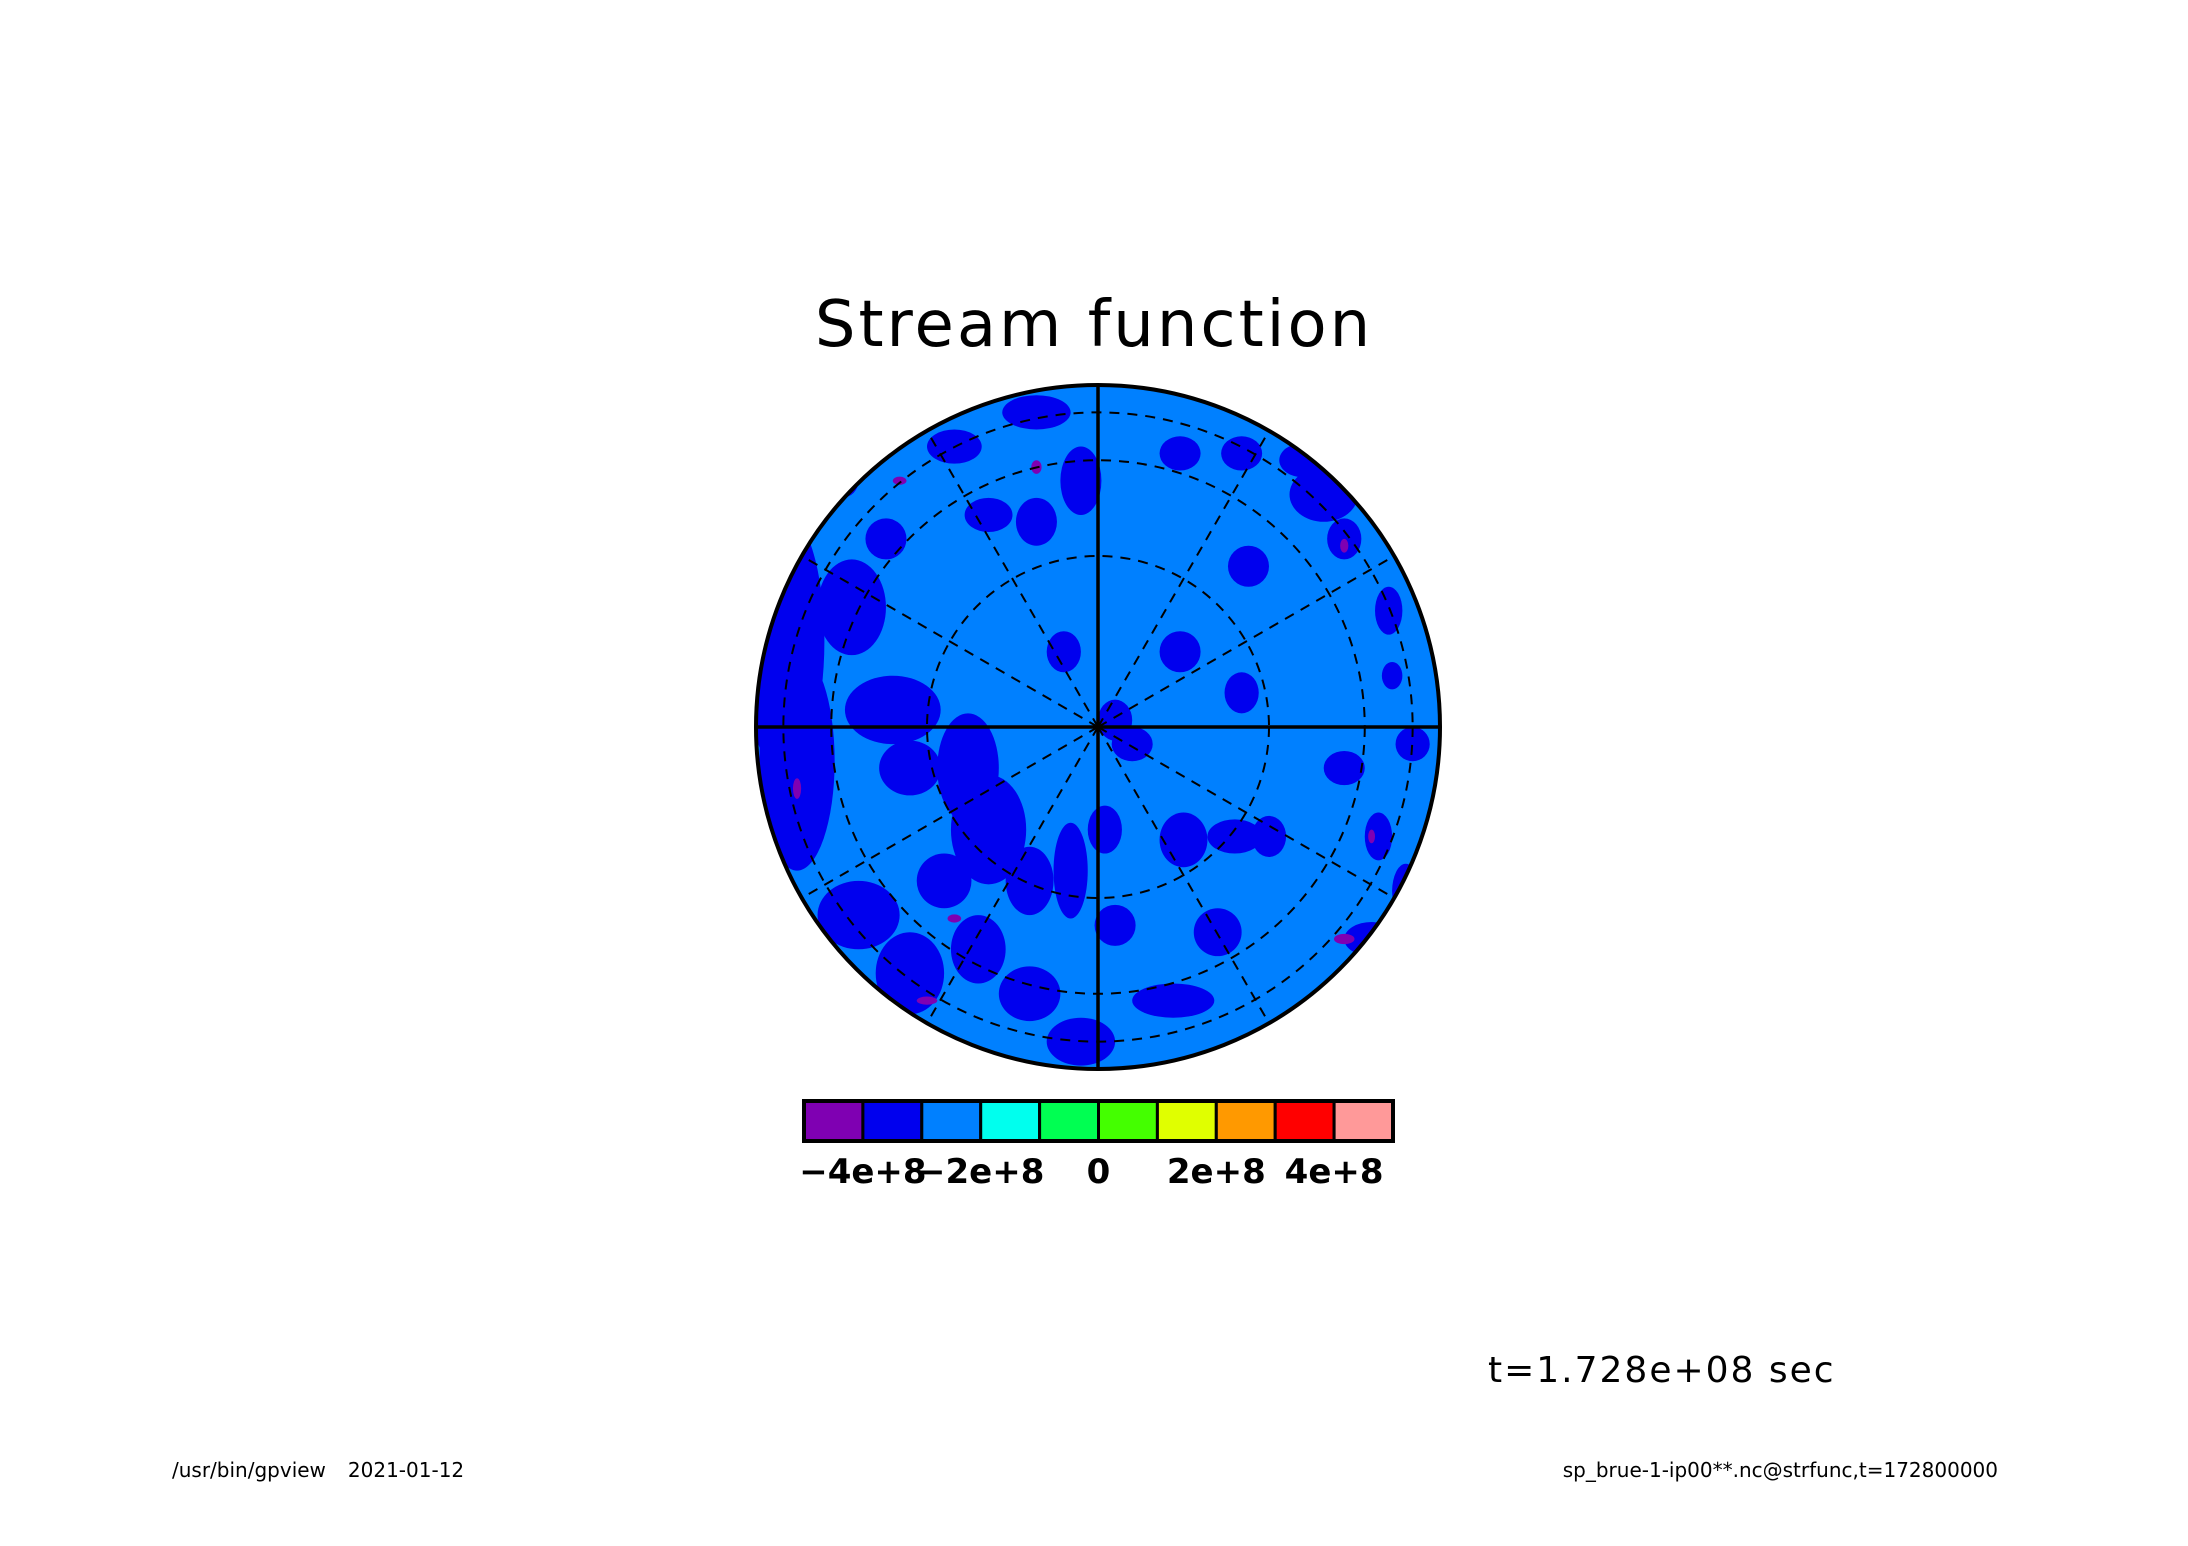  I want to click on chart-title: Stream function, so click(1094, 325).